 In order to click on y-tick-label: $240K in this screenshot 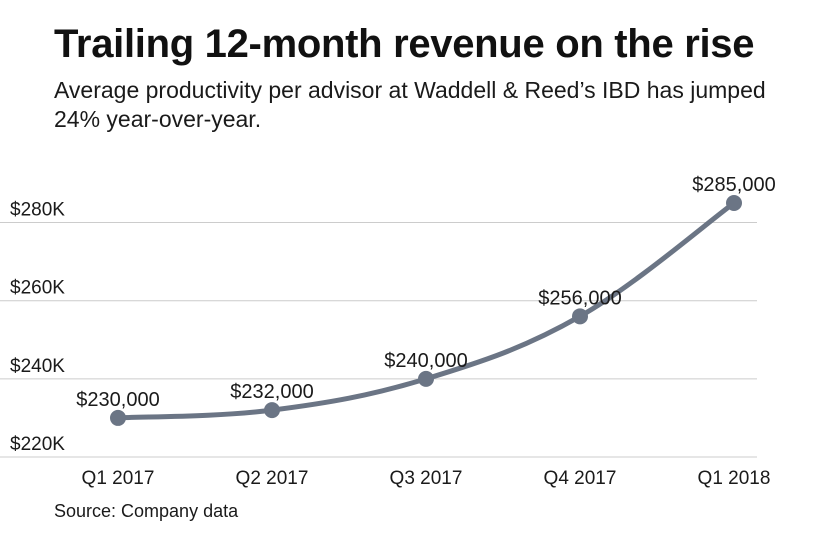, I will do `click(37, 366)`.